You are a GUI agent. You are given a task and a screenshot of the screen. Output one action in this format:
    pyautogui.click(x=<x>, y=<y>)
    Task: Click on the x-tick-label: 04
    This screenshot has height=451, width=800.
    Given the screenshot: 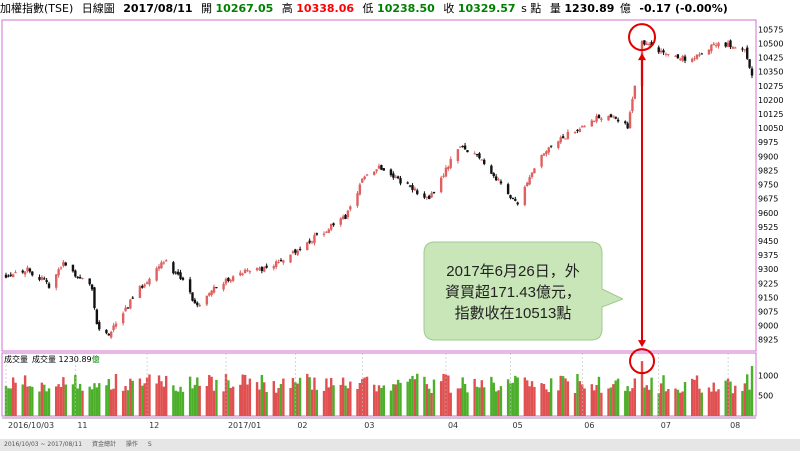 What is the action you would take?
    pyautogui.click(x=453, y=425)
    